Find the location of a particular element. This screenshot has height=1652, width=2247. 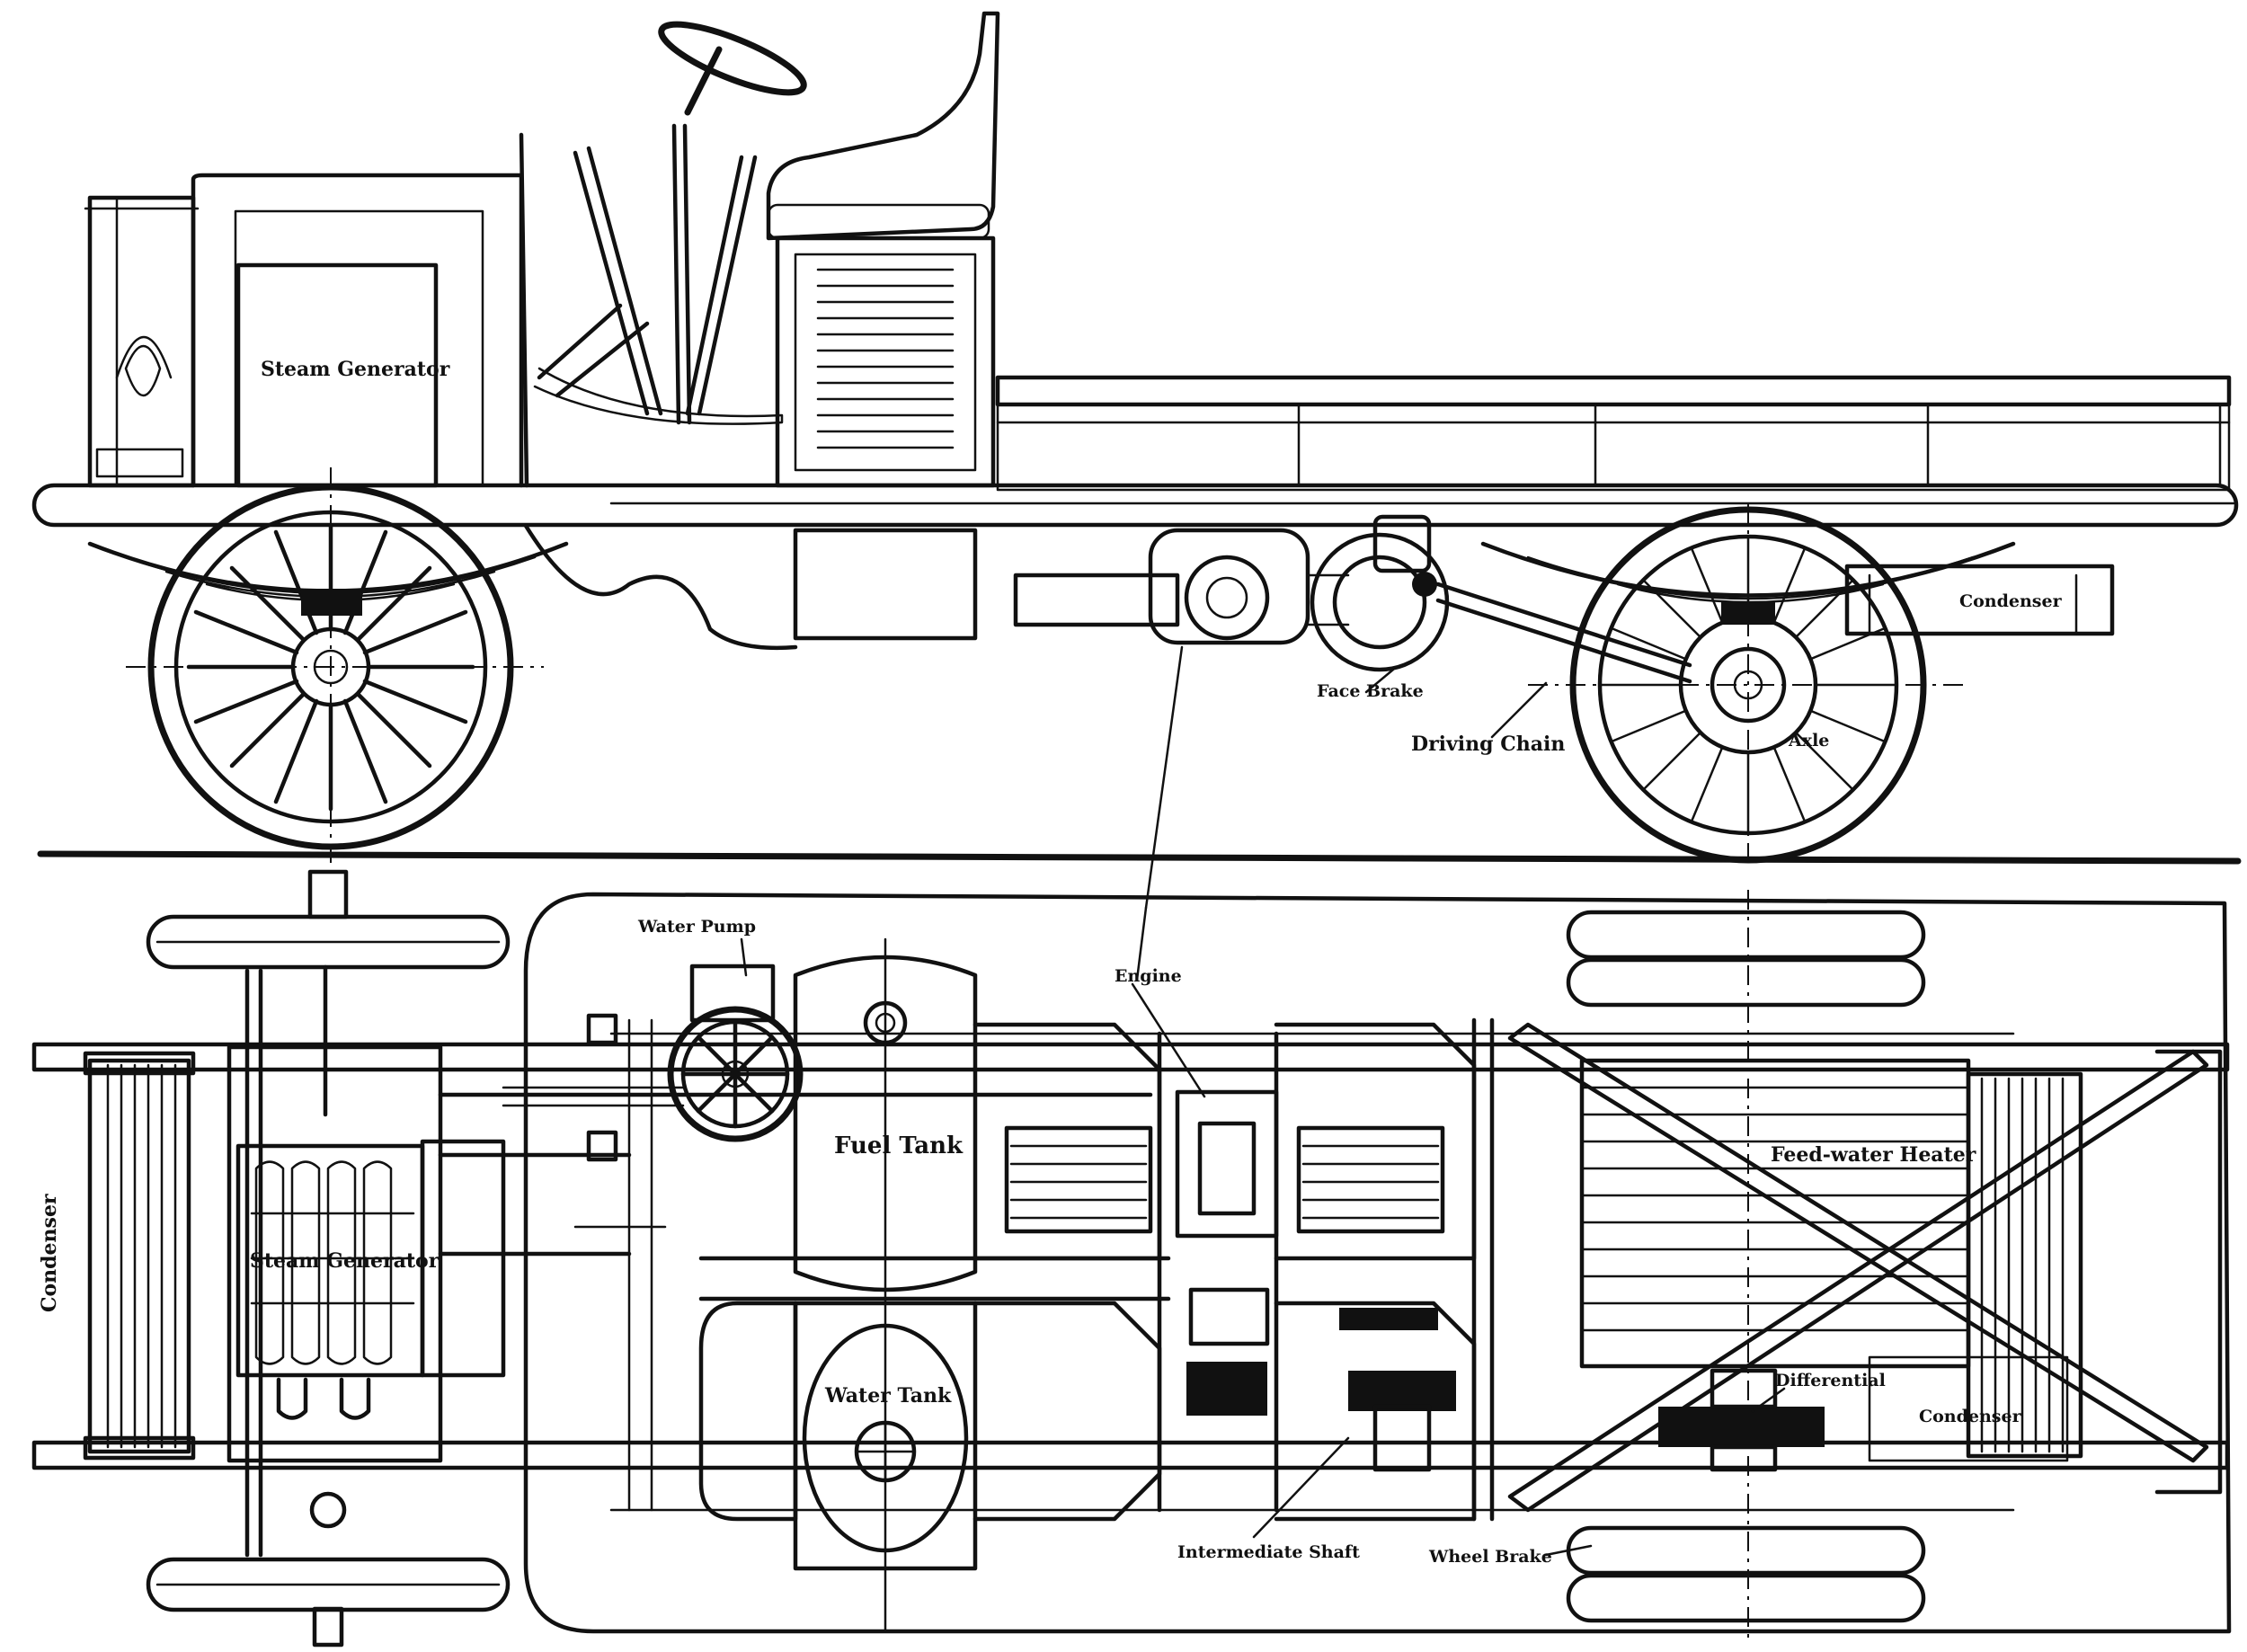

front-enclosure is located at coordinates (307, 310).